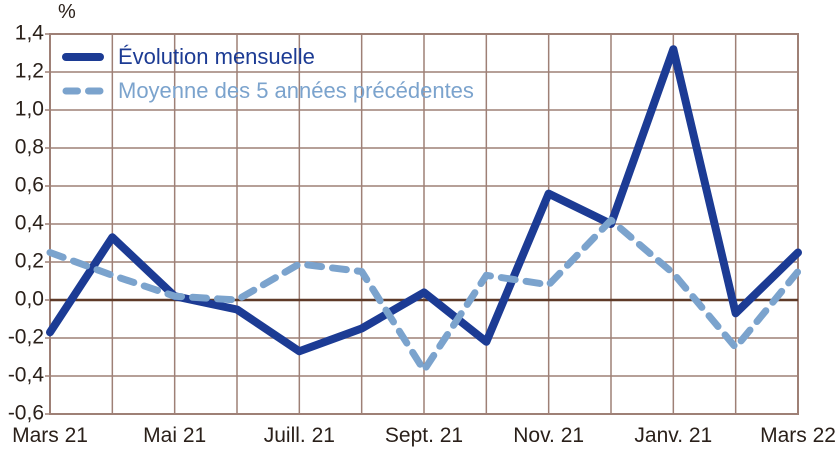 The width and height of the screenshot is (835, 462). I want to click on y-tick-label: -0,4, so click(25, 375).